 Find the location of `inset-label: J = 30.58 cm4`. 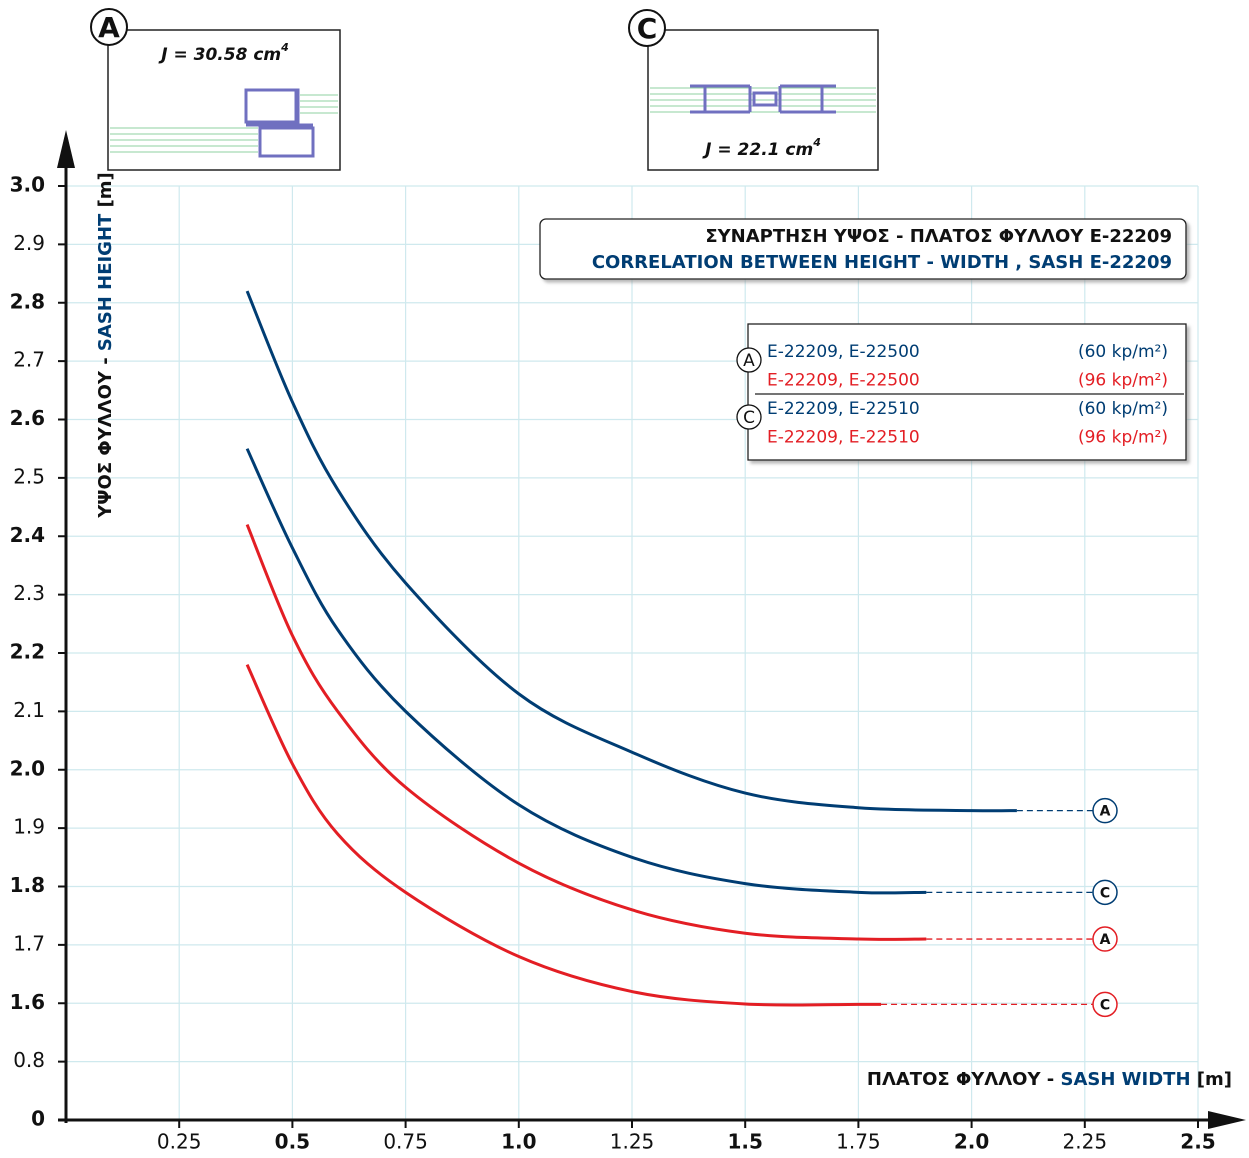

inset-label: J = 30.58 cm4 is located at coordinates (223, 53).